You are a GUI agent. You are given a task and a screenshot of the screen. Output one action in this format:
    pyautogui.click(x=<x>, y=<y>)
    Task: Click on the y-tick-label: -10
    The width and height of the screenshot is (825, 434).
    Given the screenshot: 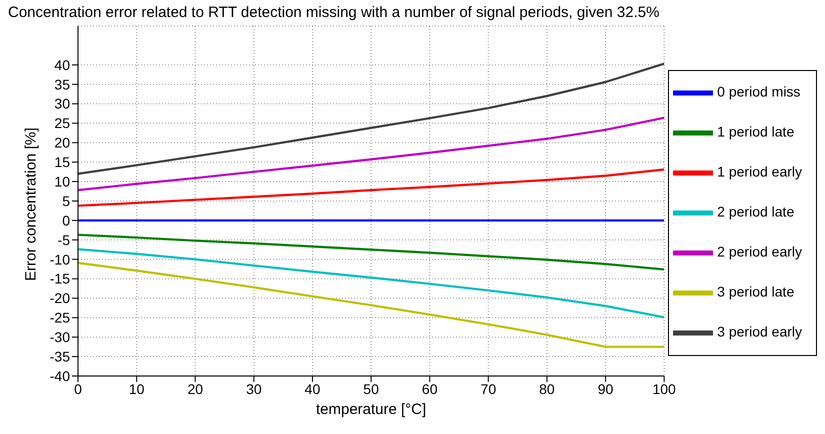 What is the action you would take?
    pyautogui.click(x=60, y=259)
    